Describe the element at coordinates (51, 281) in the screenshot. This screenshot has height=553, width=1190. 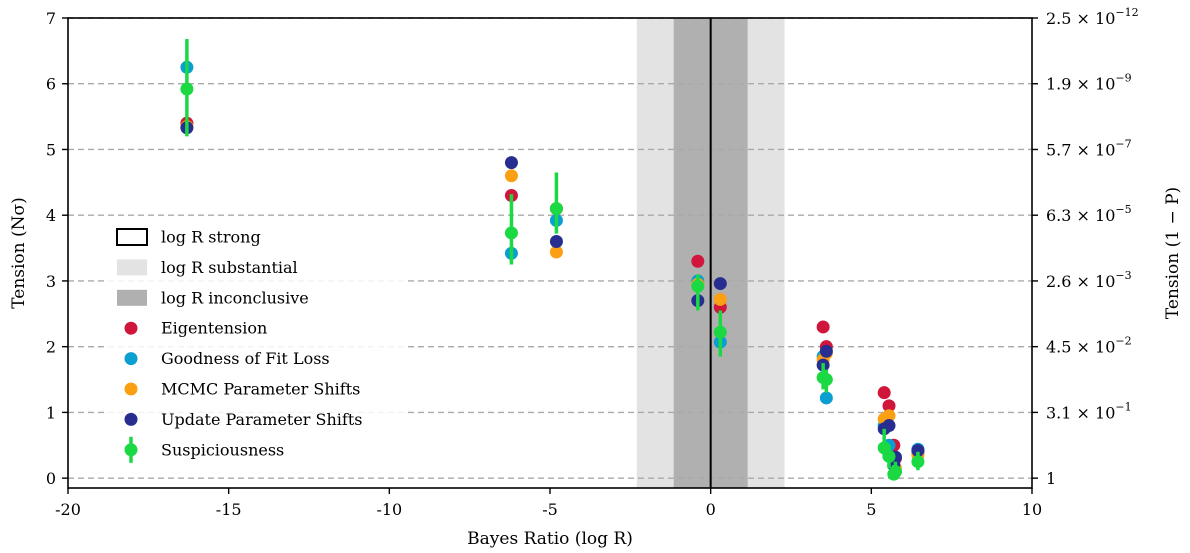
I see `y-tick-label: 3` at that location.